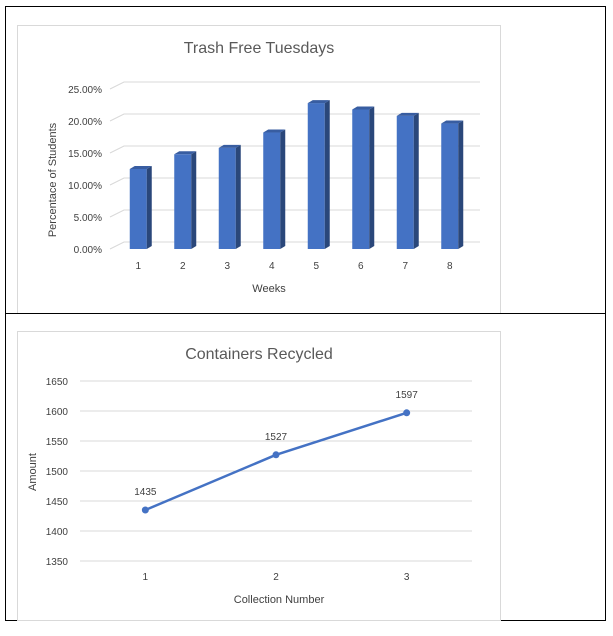 Image resolution: width=613 pixels, height=636 pixels. I want to click on bar-chart-y-tick-label: 10.00%, so click(85, 186).